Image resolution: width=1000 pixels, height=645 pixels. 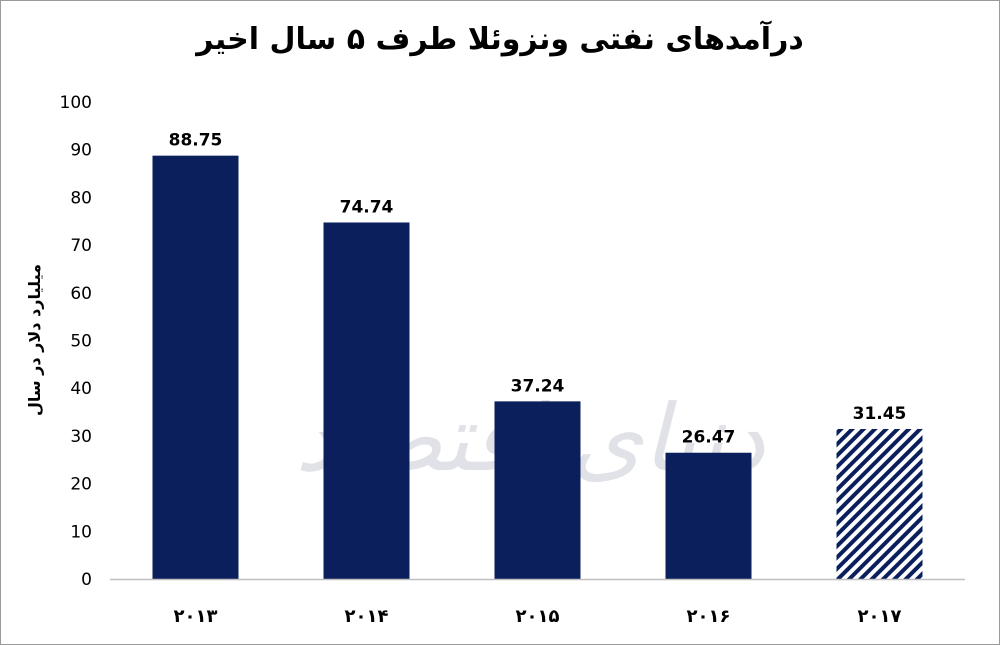 I want to click on data-label: 31.45, so click(x=880, y=414).